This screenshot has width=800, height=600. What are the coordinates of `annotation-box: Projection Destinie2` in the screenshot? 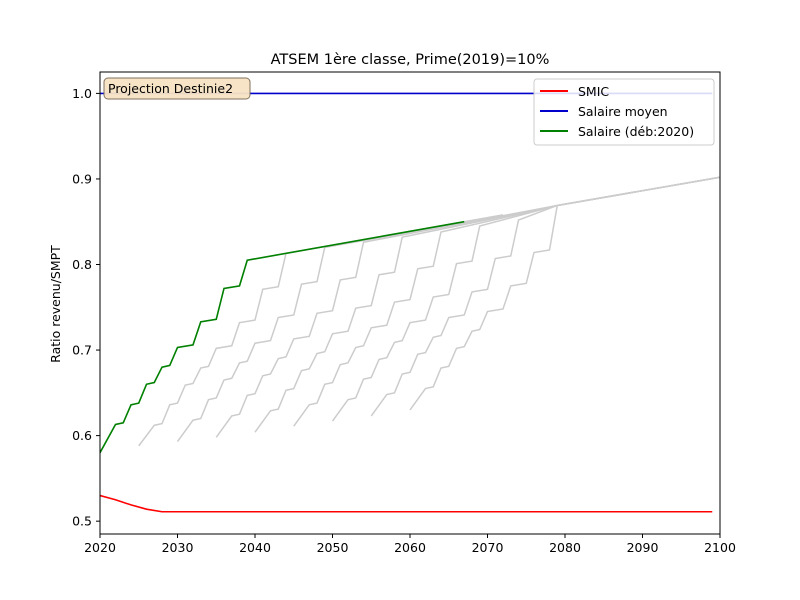 It's located at (177, 88).